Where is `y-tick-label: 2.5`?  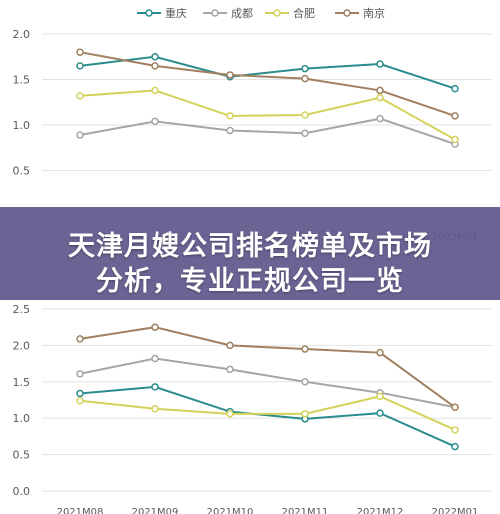 y-tick-label: 2.5 is located at coordinates (22, 309).